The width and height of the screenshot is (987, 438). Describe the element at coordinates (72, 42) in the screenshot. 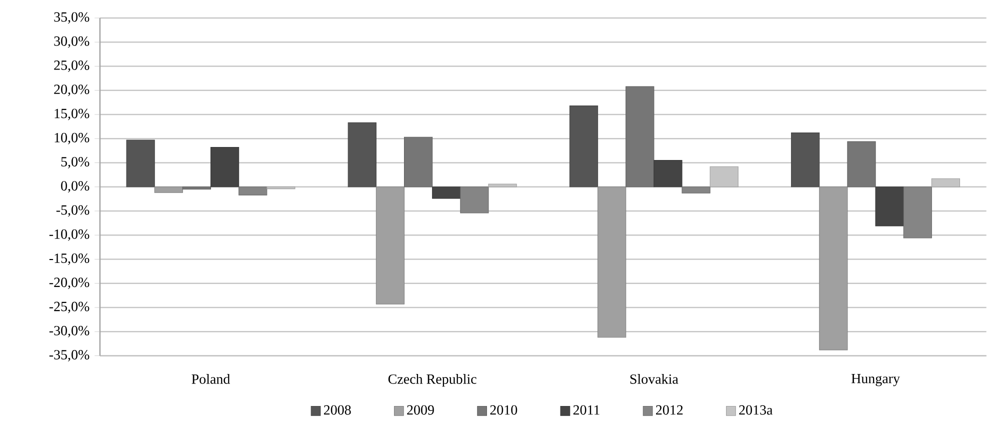

I see `y-tick-label: 30,0%` at that location.